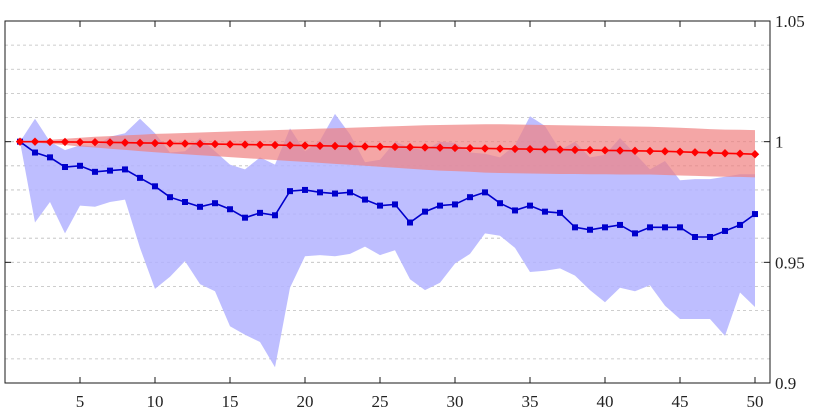 This screenshot has width=830, height=415. What do you see at coordinates (455, 401) in the screenshot?
I see `x-tick-label: 30` at bounding box center [455, 401].